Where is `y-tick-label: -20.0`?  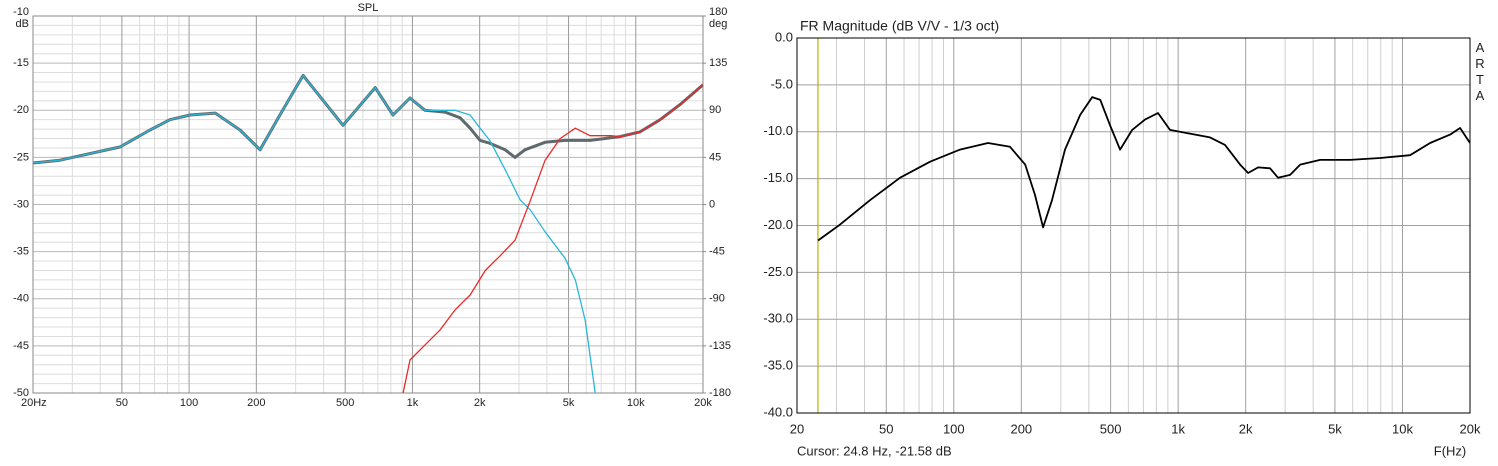
y-tick-label: -20.0 is located at coordinates (778, 224).